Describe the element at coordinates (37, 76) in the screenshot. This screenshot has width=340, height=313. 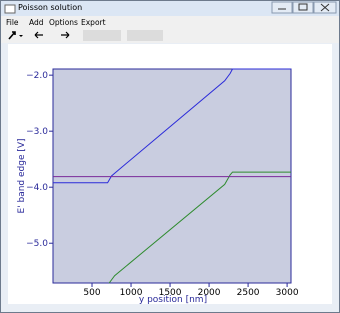
I see `y-tick-label: −2.0` at that location.